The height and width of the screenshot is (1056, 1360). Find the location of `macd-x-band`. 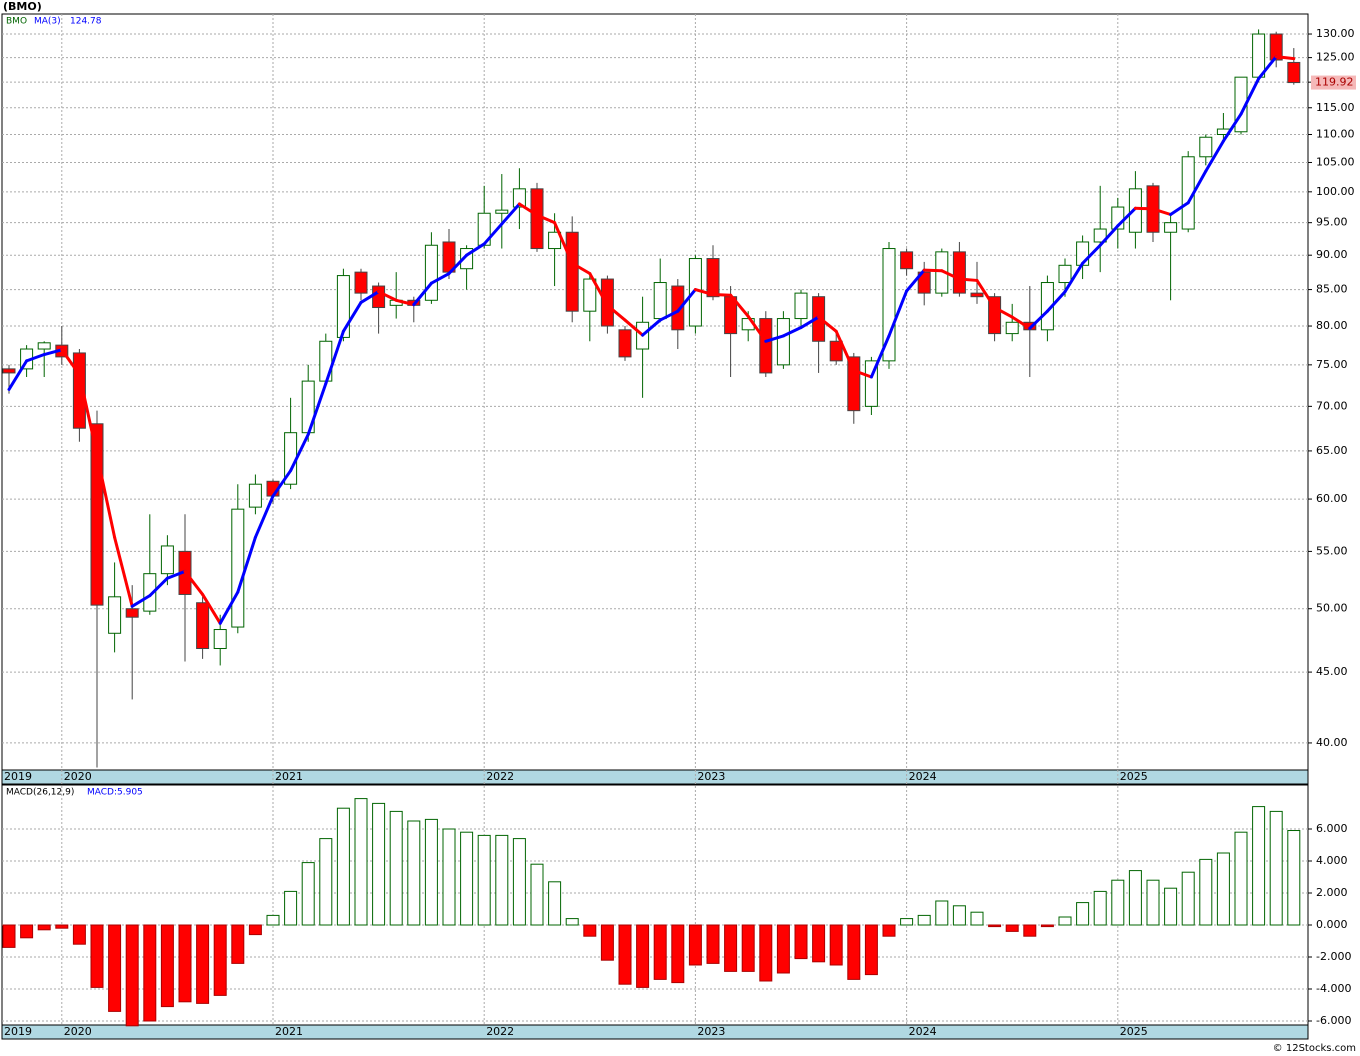

macd-x-band is located at coordinates (655, 1032).